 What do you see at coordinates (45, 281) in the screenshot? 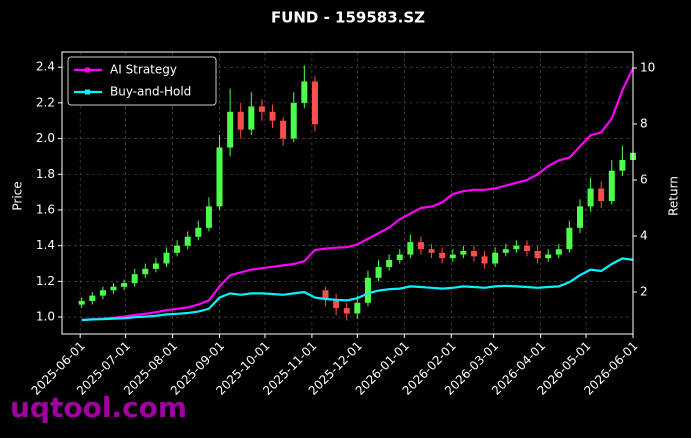
I see `y-tick-label: 1.2` at bounding box center [45, 281].